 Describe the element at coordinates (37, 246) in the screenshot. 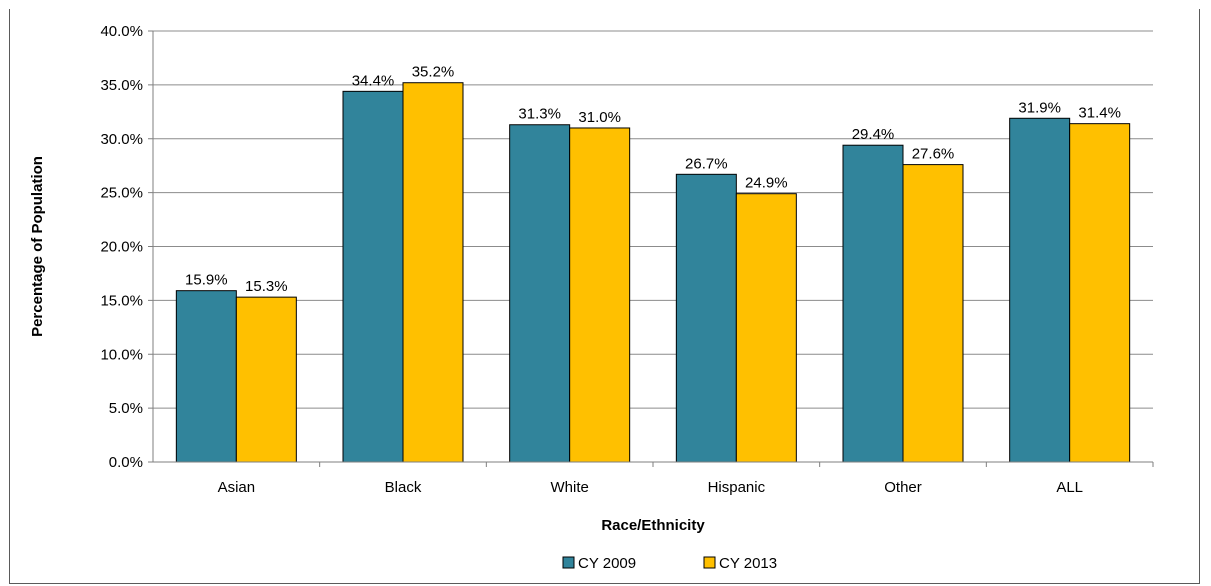

I see `y-axis-title: Percentage of Population` at that location.